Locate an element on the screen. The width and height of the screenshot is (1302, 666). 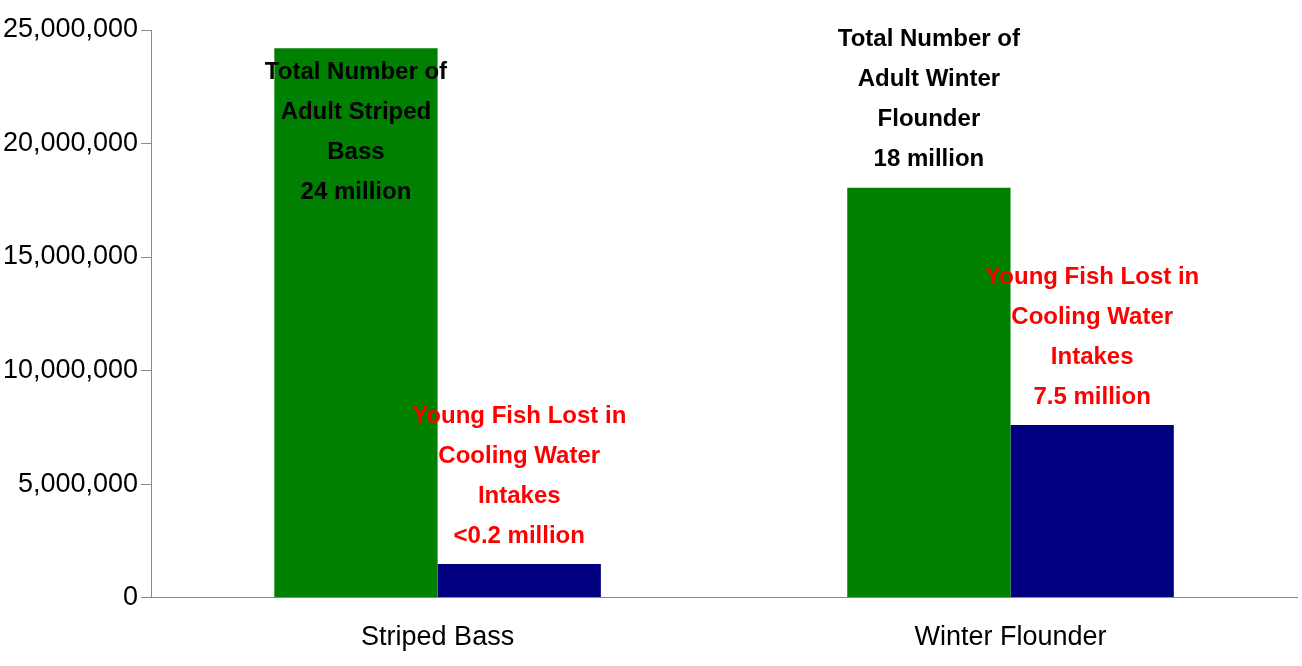
x-tick-label: Striped Bass is located at coordinates (438, 636).